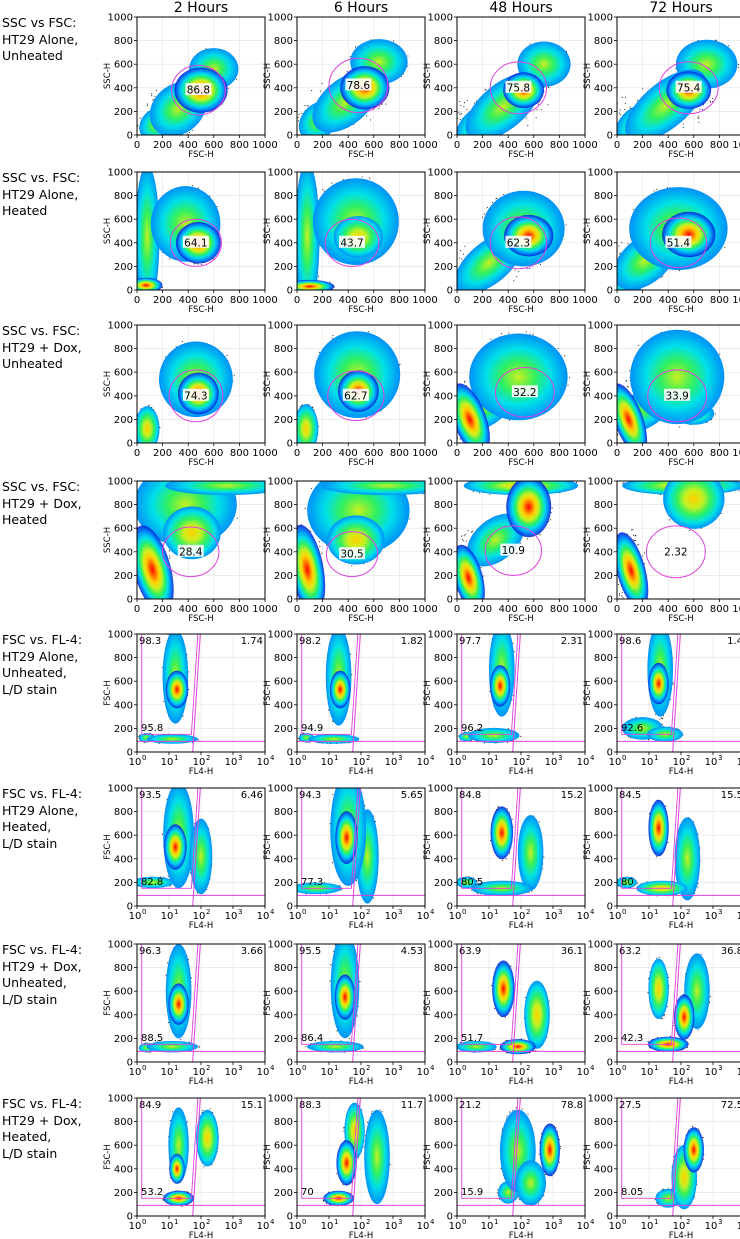 The width and height of the screenshot is (740, 1239). What do you see at coordinates (51, 195) in the screenshot?
I see `row-label: SSC vs. FSC: HT29 Alone, Heated` at bounding box center [51, 195].